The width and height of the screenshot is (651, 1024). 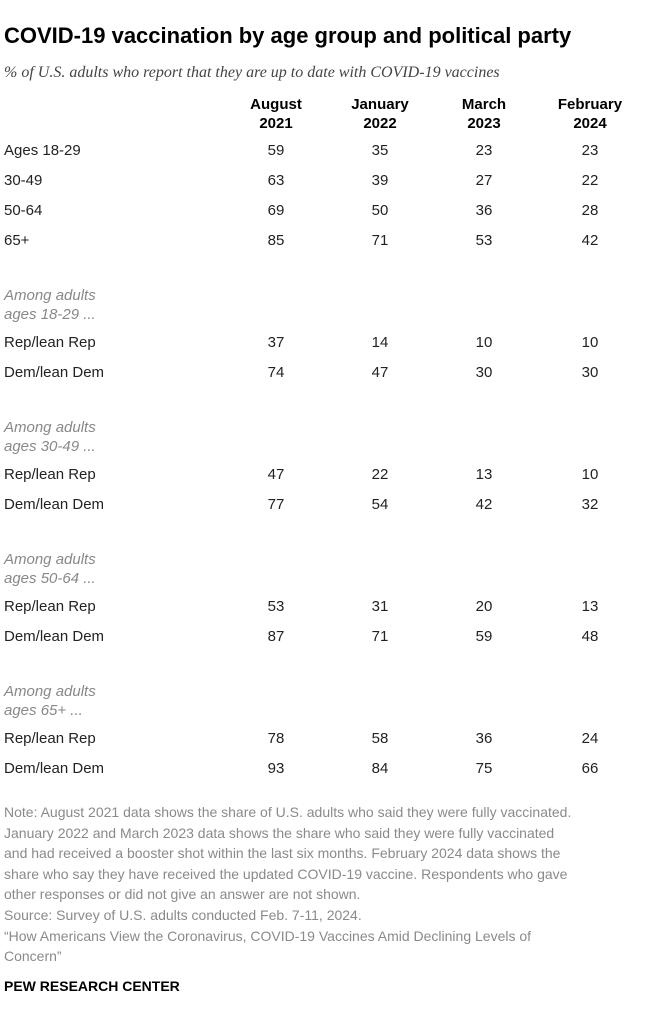 I want to click on cell-value: 48, so click(x=590, y=636).